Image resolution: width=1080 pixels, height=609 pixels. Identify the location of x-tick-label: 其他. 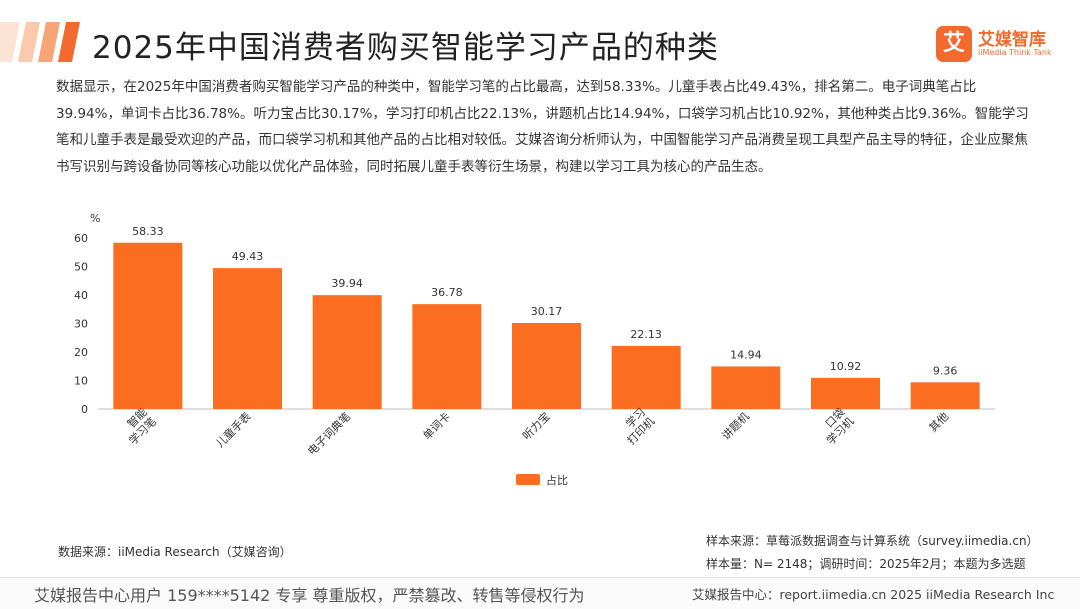
(939, 422).